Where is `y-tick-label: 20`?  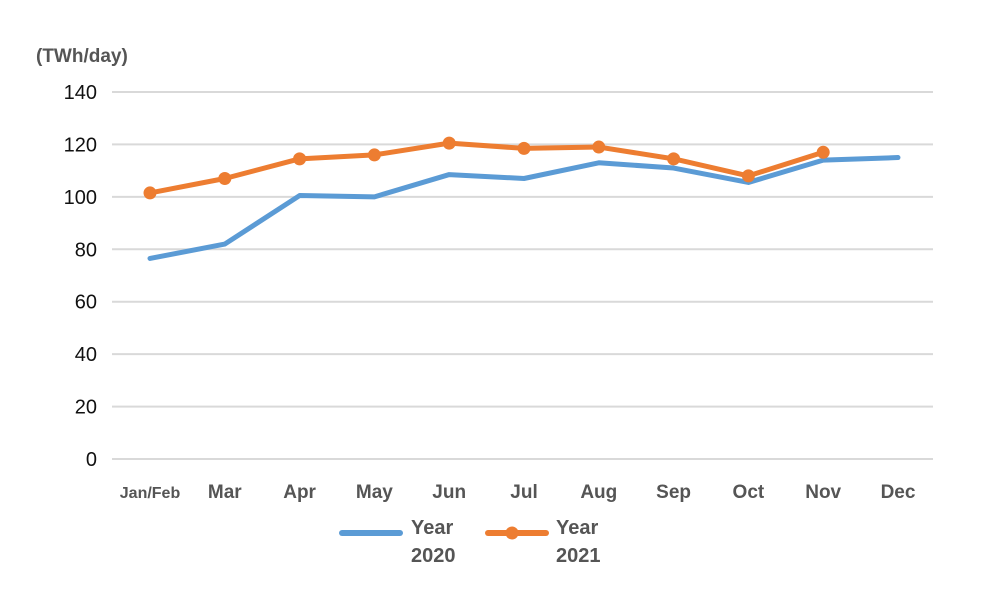 y-tick-label: 20 is located at coordinates (86, 408).